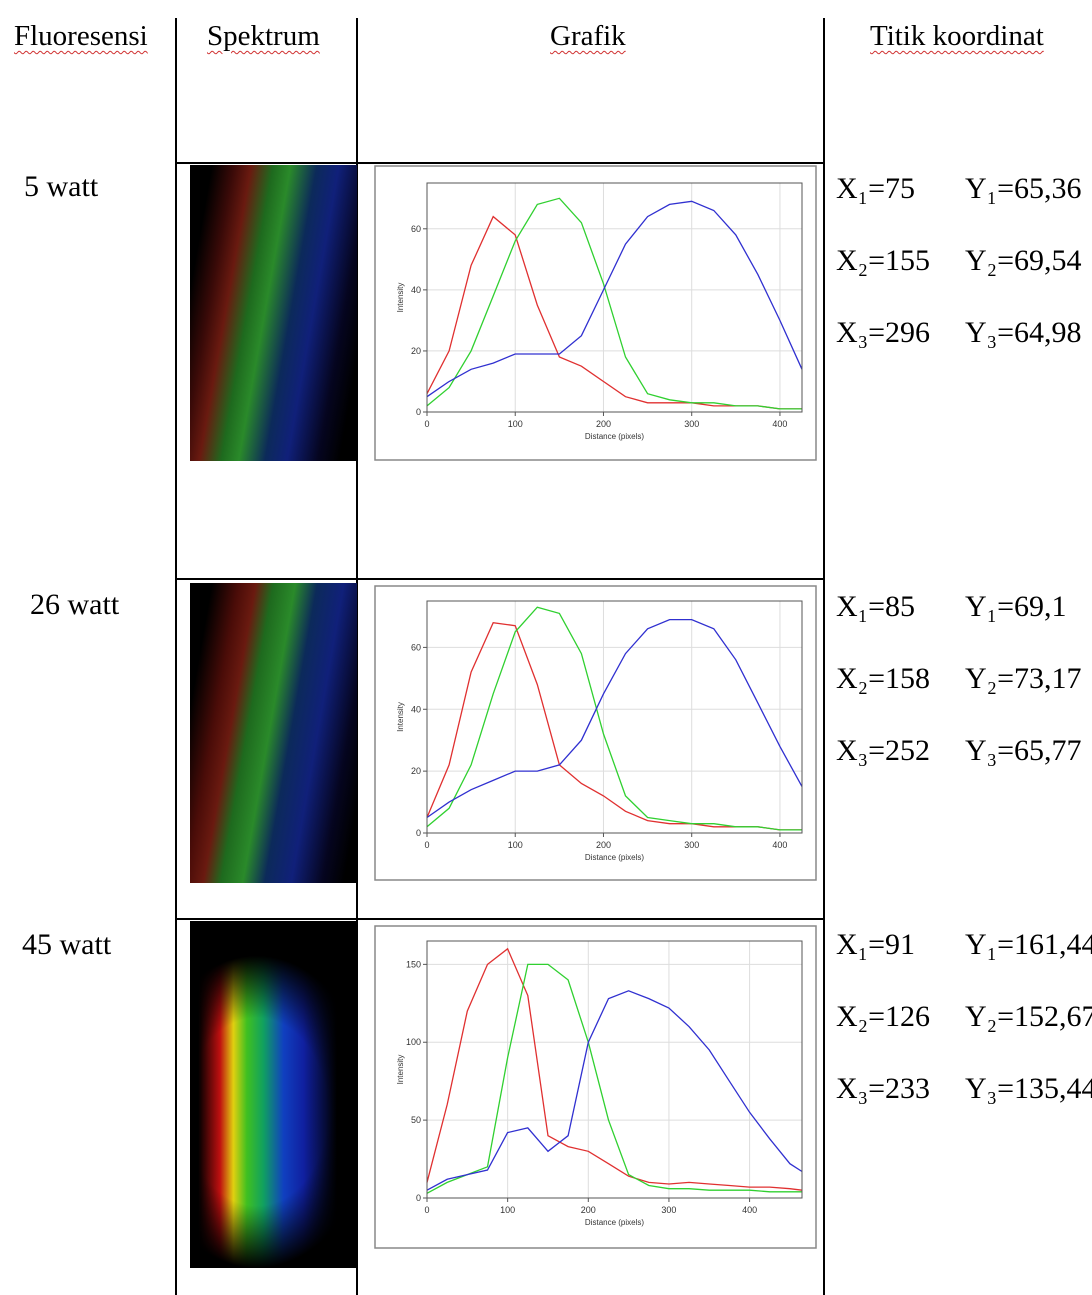 This screenshot has width=1092, height=1295. What do you see at coordinates (883, 1016) in the screenshot?
I see `x-coordinate: X₂=126` at bounding box center [883, 1016].